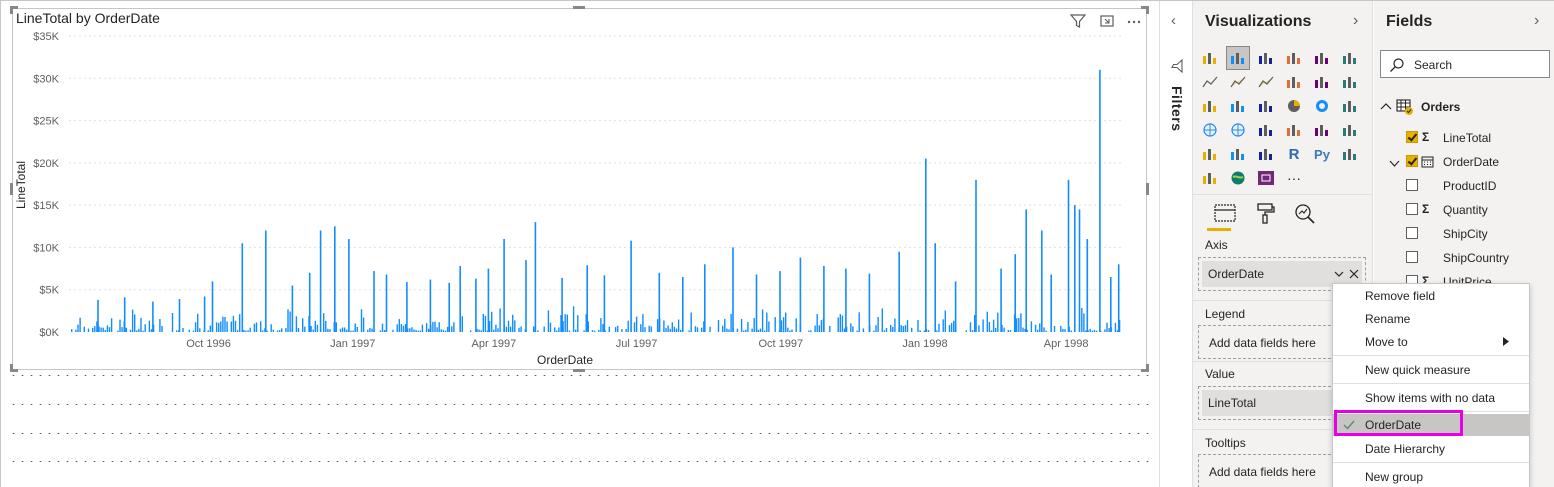 This screenshot has height=487, width=1554. I want to click on stacked-area-icon, so click(1266, 82).